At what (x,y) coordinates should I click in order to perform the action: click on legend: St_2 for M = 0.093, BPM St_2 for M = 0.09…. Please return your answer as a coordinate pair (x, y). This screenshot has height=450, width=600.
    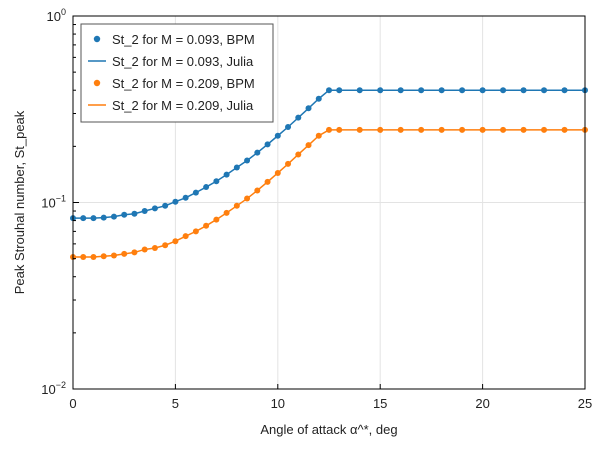
    Looking at the image, I should click on (177, 73).